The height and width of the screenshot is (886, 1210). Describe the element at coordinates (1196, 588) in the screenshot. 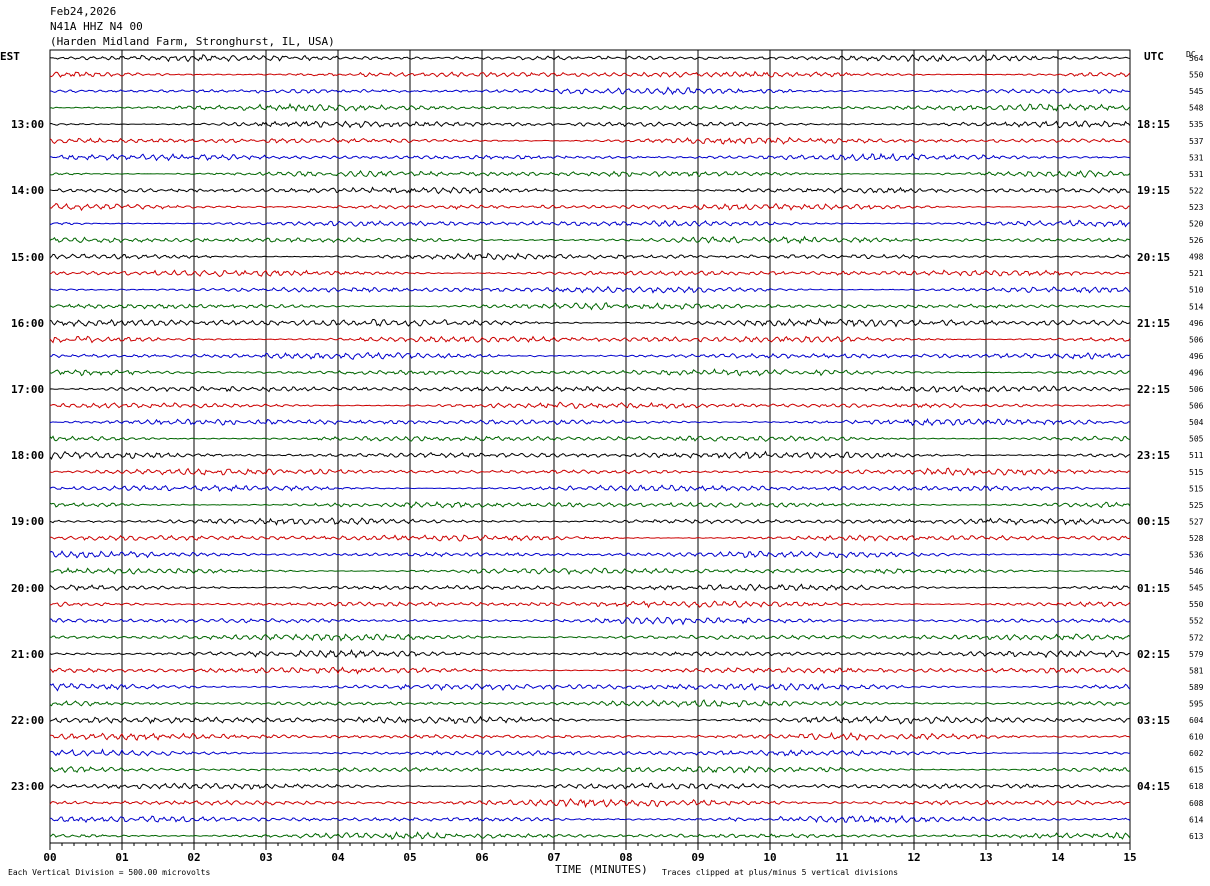

I see `dc-offset-label: 545` at that location.